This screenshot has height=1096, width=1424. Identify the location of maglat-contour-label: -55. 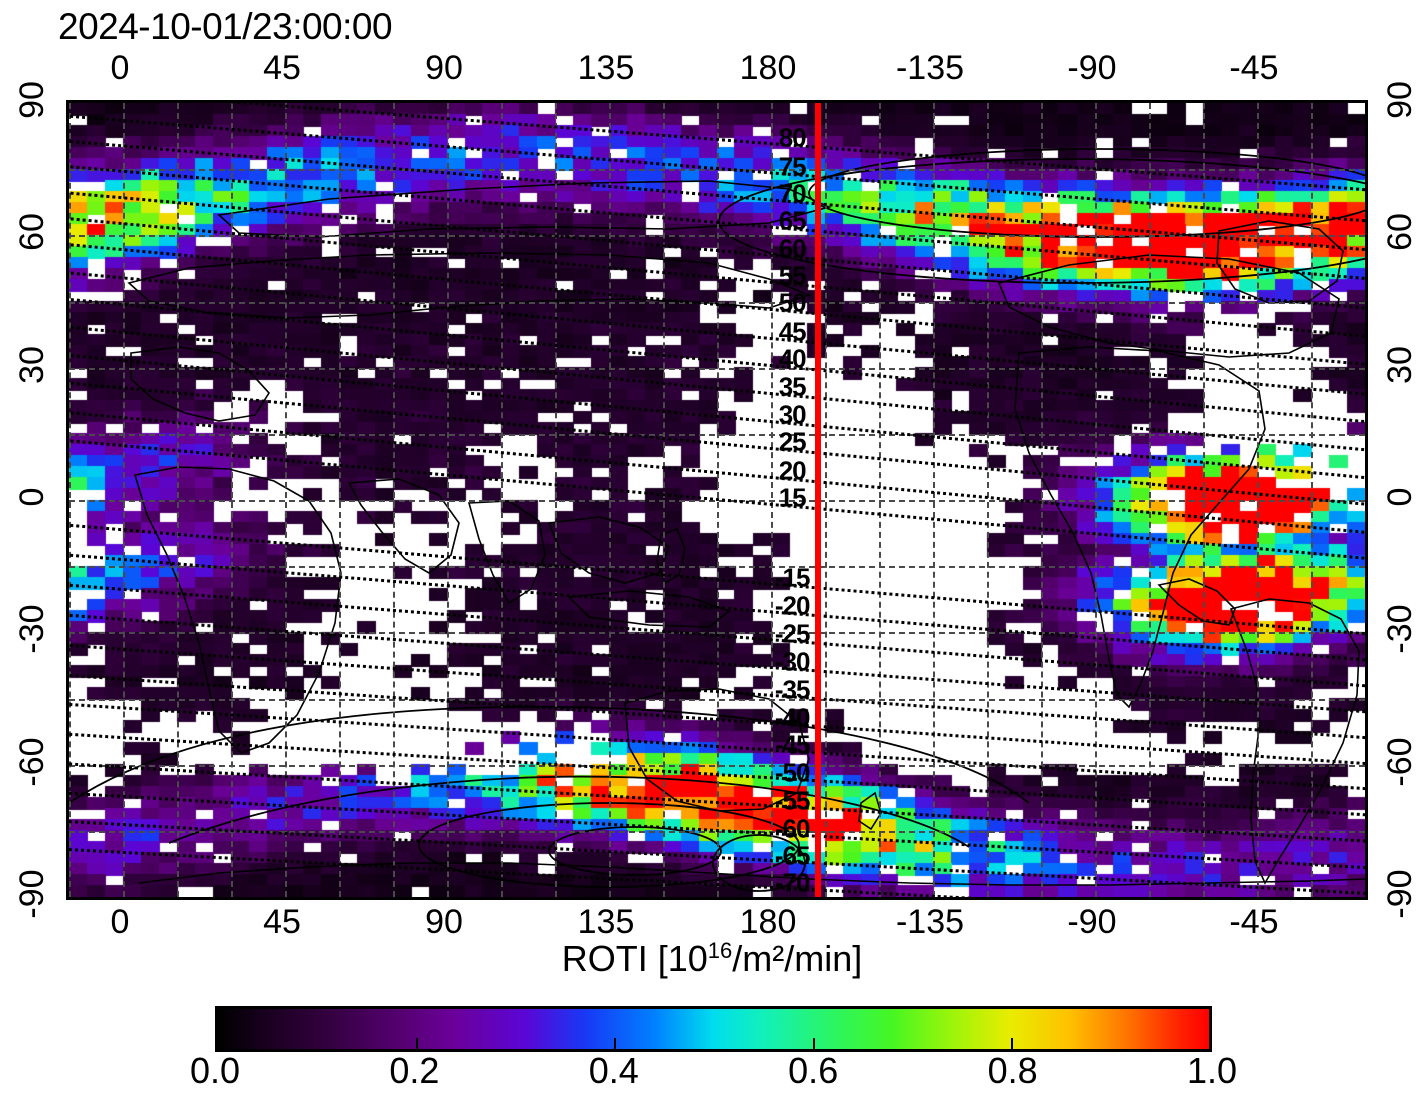
(792, 800).